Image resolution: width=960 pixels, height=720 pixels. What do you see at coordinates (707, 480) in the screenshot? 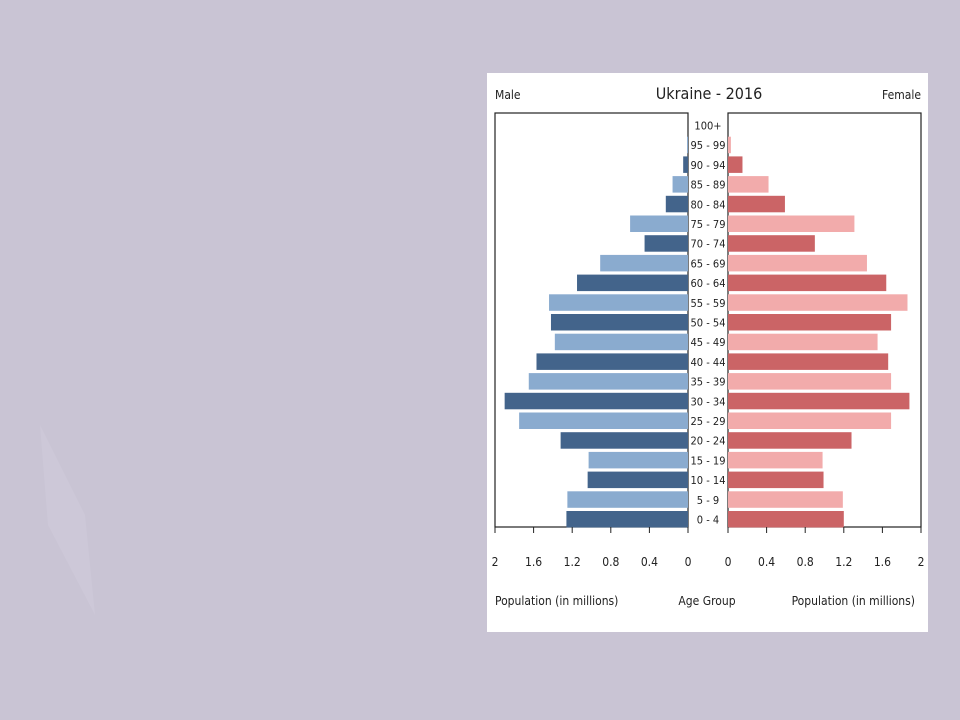
I see `age-label-10to14: 10 - 14` at bounding box center [707, 480].